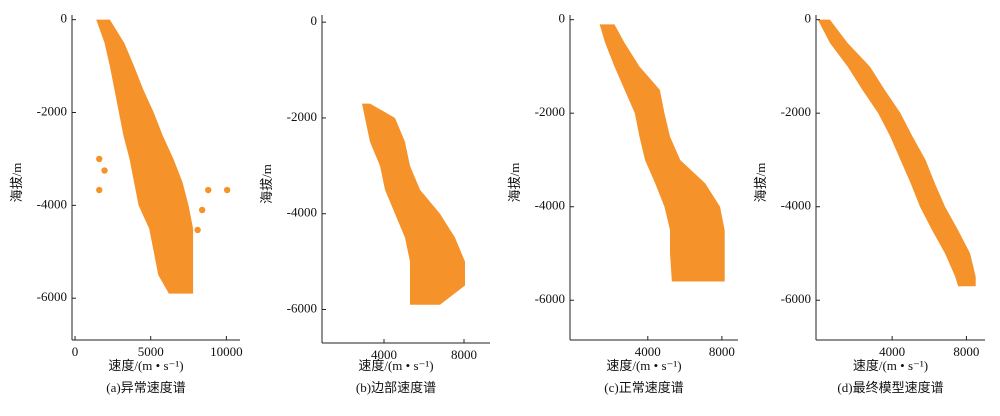 This screenshot has height=416, width=1000. Describe the element at coordinates (145, 387) in the screenshot. I see `panel-caption: (a)异常速度谱` at that location.